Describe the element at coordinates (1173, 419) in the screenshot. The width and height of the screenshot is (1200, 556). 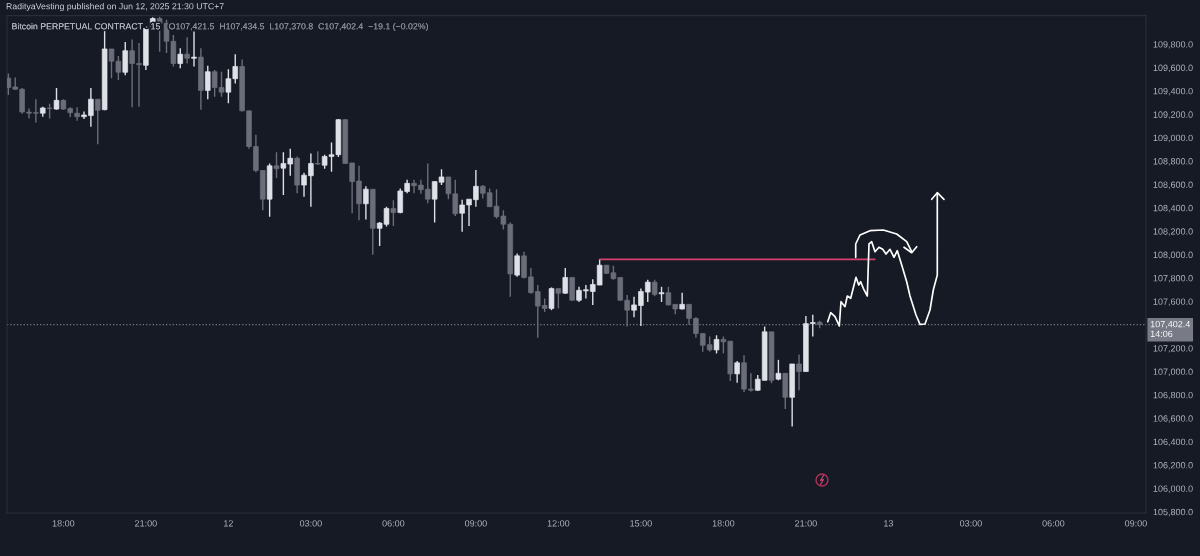
I see `y-tick-label: 106,600.0` at that location.